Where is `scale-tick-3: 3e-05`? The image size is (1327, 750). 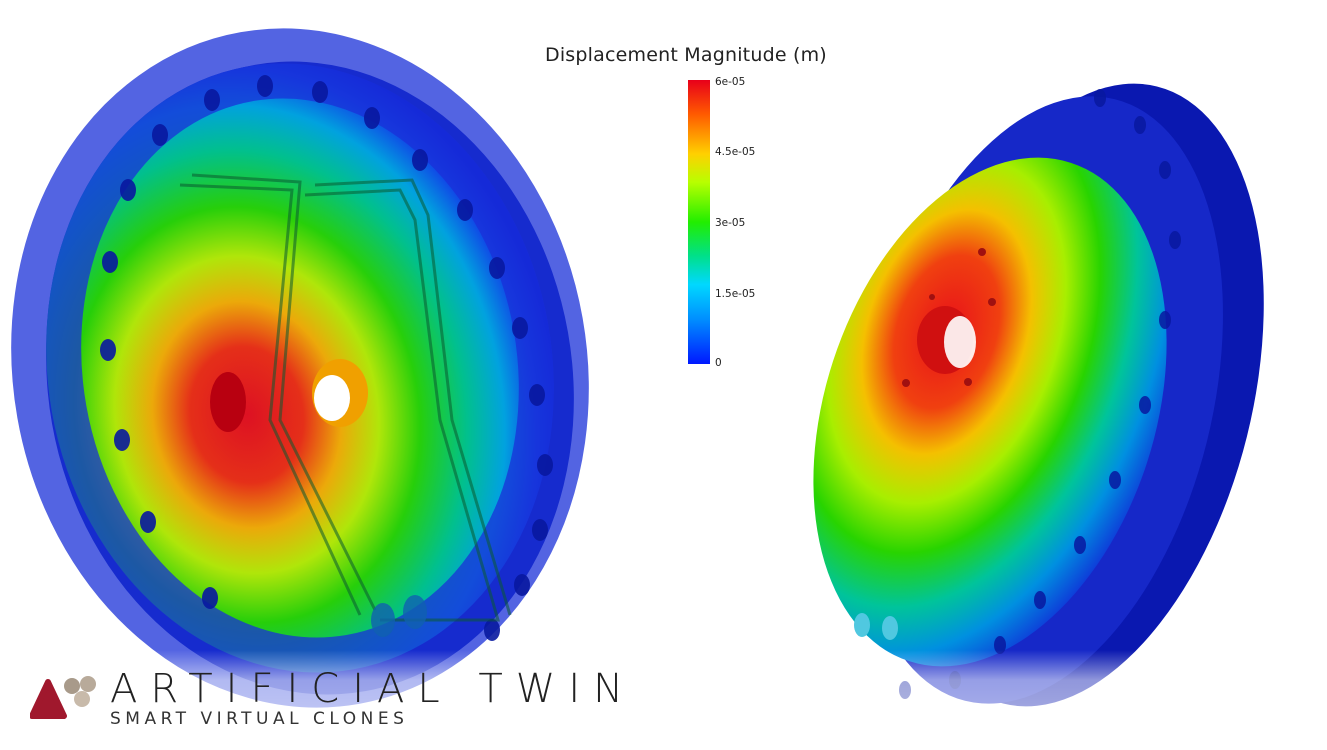
scale-tick-3: 3e-05 is located at coordinates (730, 223).